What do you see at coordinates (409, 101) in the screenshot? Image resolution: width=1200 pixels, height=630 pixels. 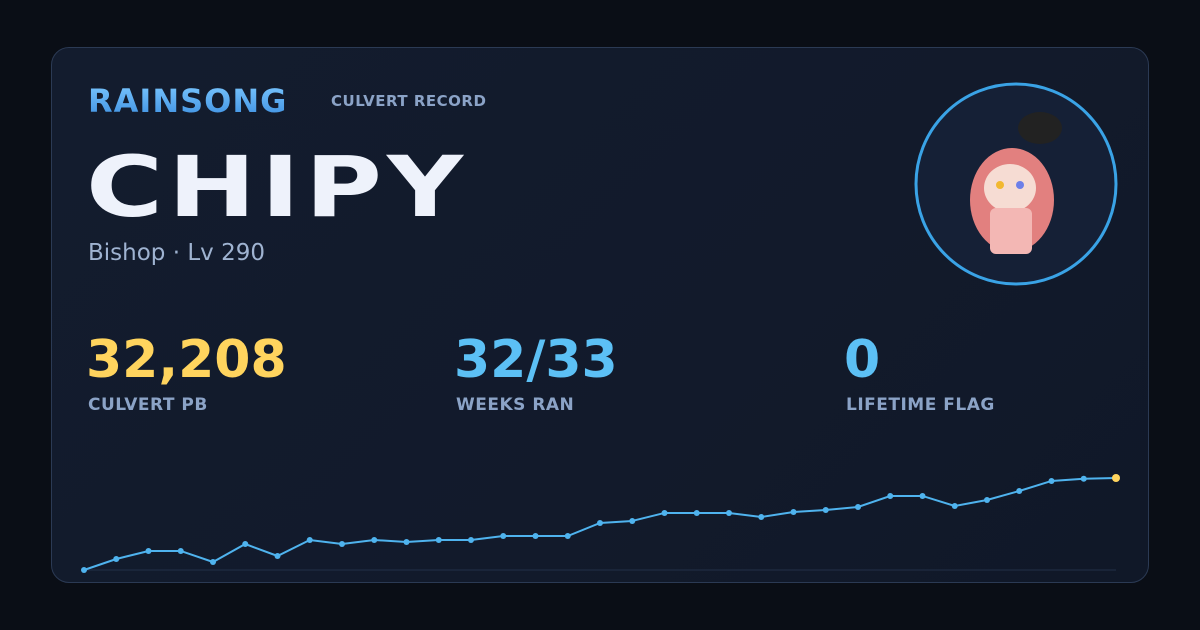 I see `subtitle: CULVERT RECORD` at bounding box center [409, 101].